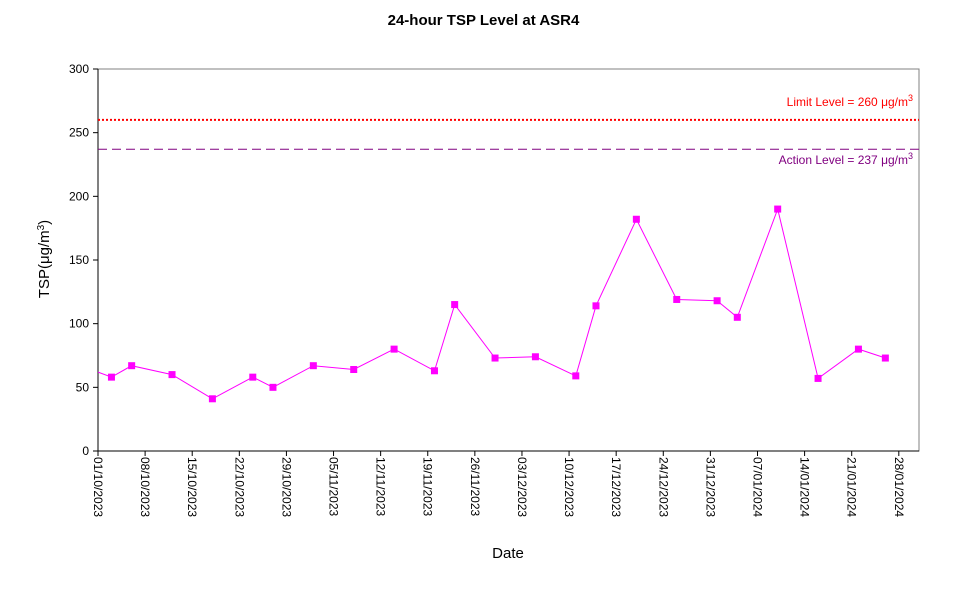 The height and width of the screenshot is (590, 967). Describe the element at coordinates (334, 486) in the screenshot. I see `x-tick-label: 05/11/2023` at that location.